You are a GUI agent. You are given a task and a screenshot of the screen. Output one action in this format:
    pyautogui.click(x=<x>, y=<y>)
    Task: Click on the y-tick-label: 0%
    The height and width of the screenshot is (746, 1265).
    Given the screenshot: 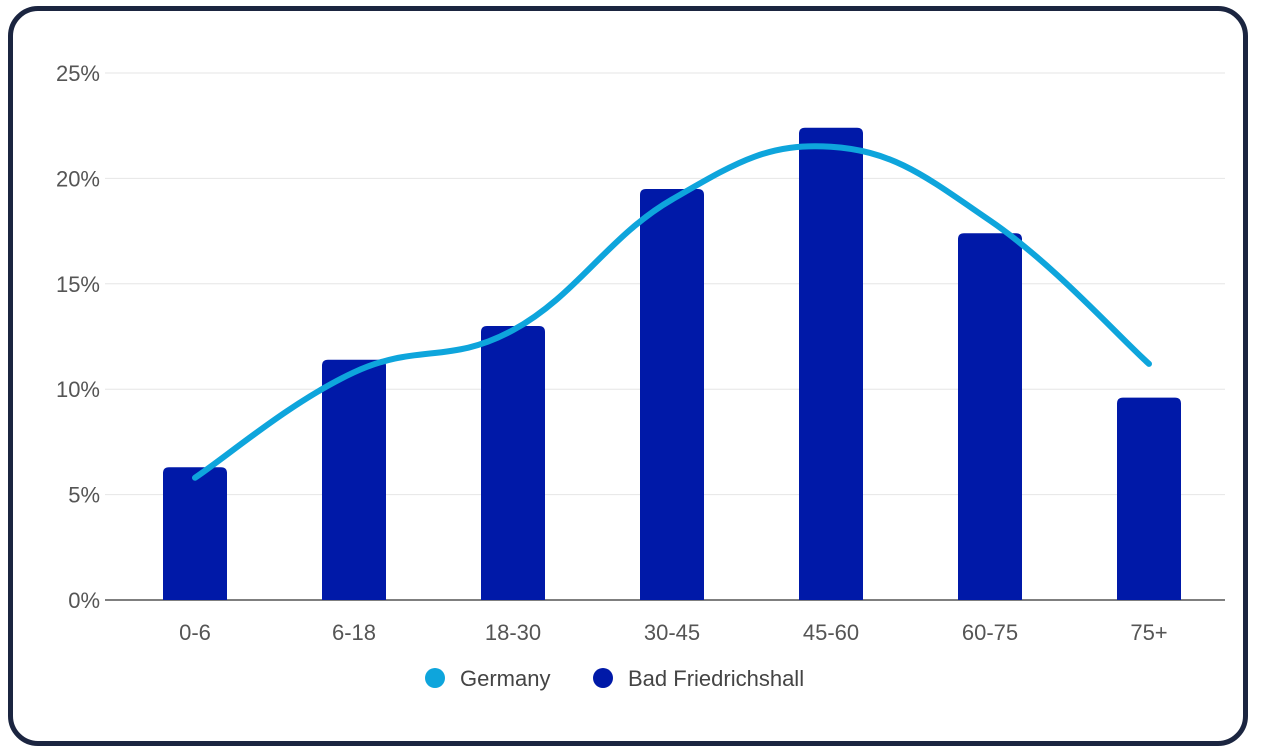 What is the action you would take?
    pyautogui.click(x=84, y=600)
    